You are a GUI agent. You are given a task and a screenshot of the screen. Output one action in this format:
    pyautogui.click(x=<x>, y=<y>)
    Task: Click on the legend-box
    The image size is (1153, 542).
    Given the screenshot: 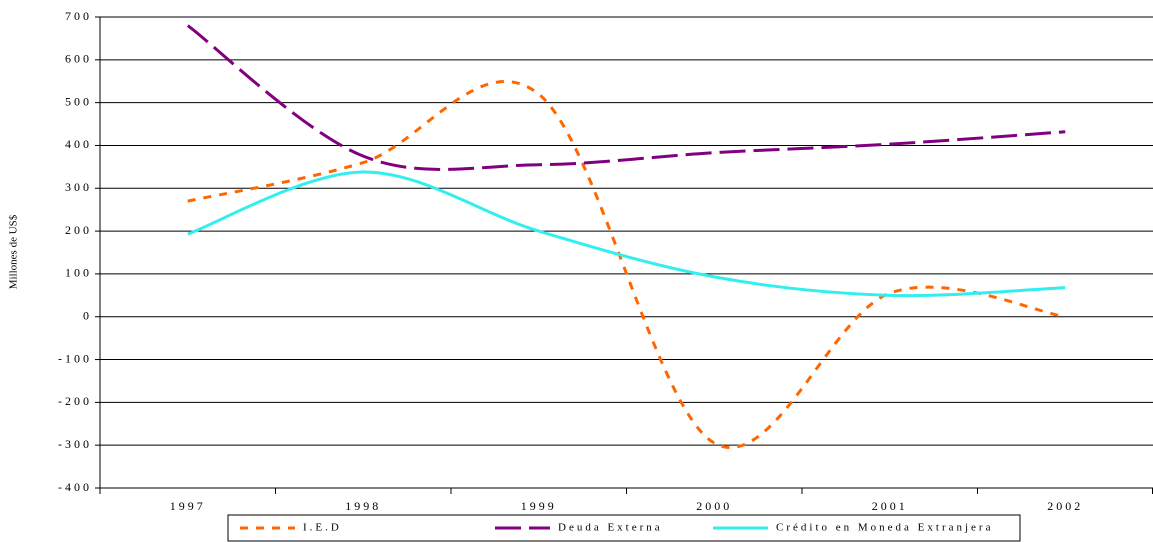 What is the action you would take?
    pyautogui.click(x=624, y=528)
    